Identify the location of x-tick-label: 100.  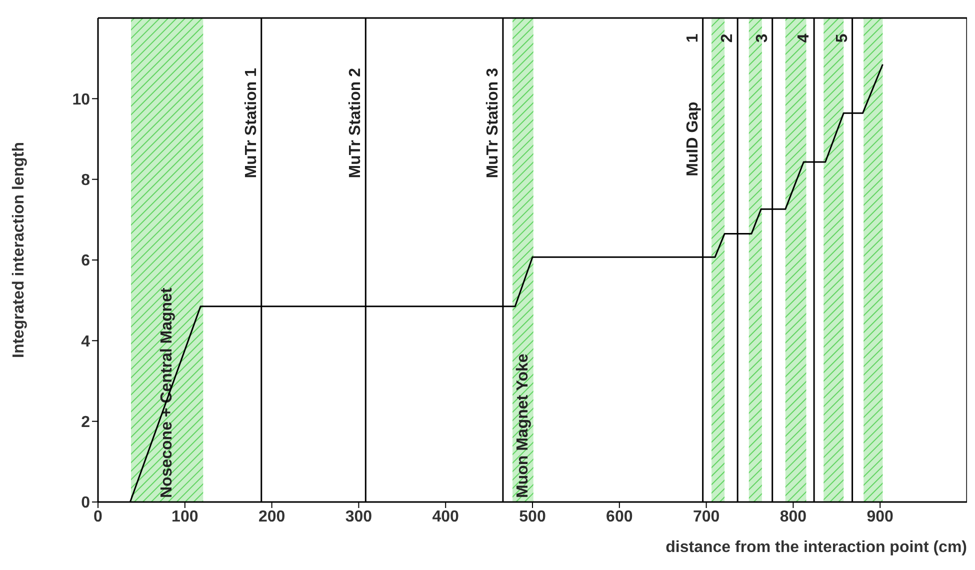
(185, 517).